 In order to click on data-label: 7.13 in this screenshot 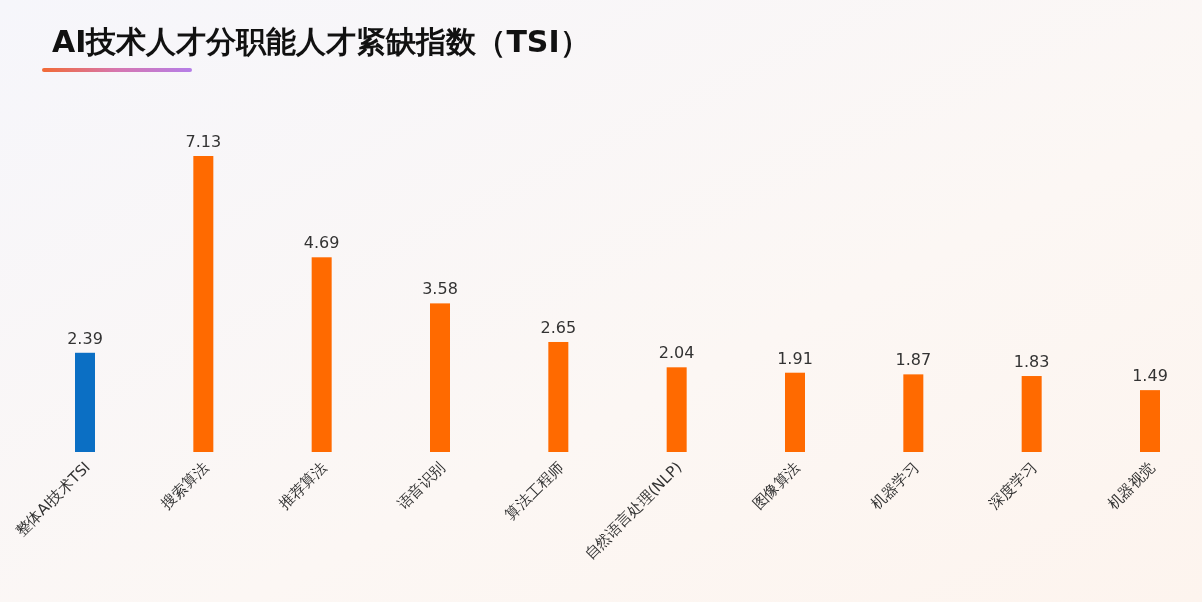, I will do `click(203, 141)`.